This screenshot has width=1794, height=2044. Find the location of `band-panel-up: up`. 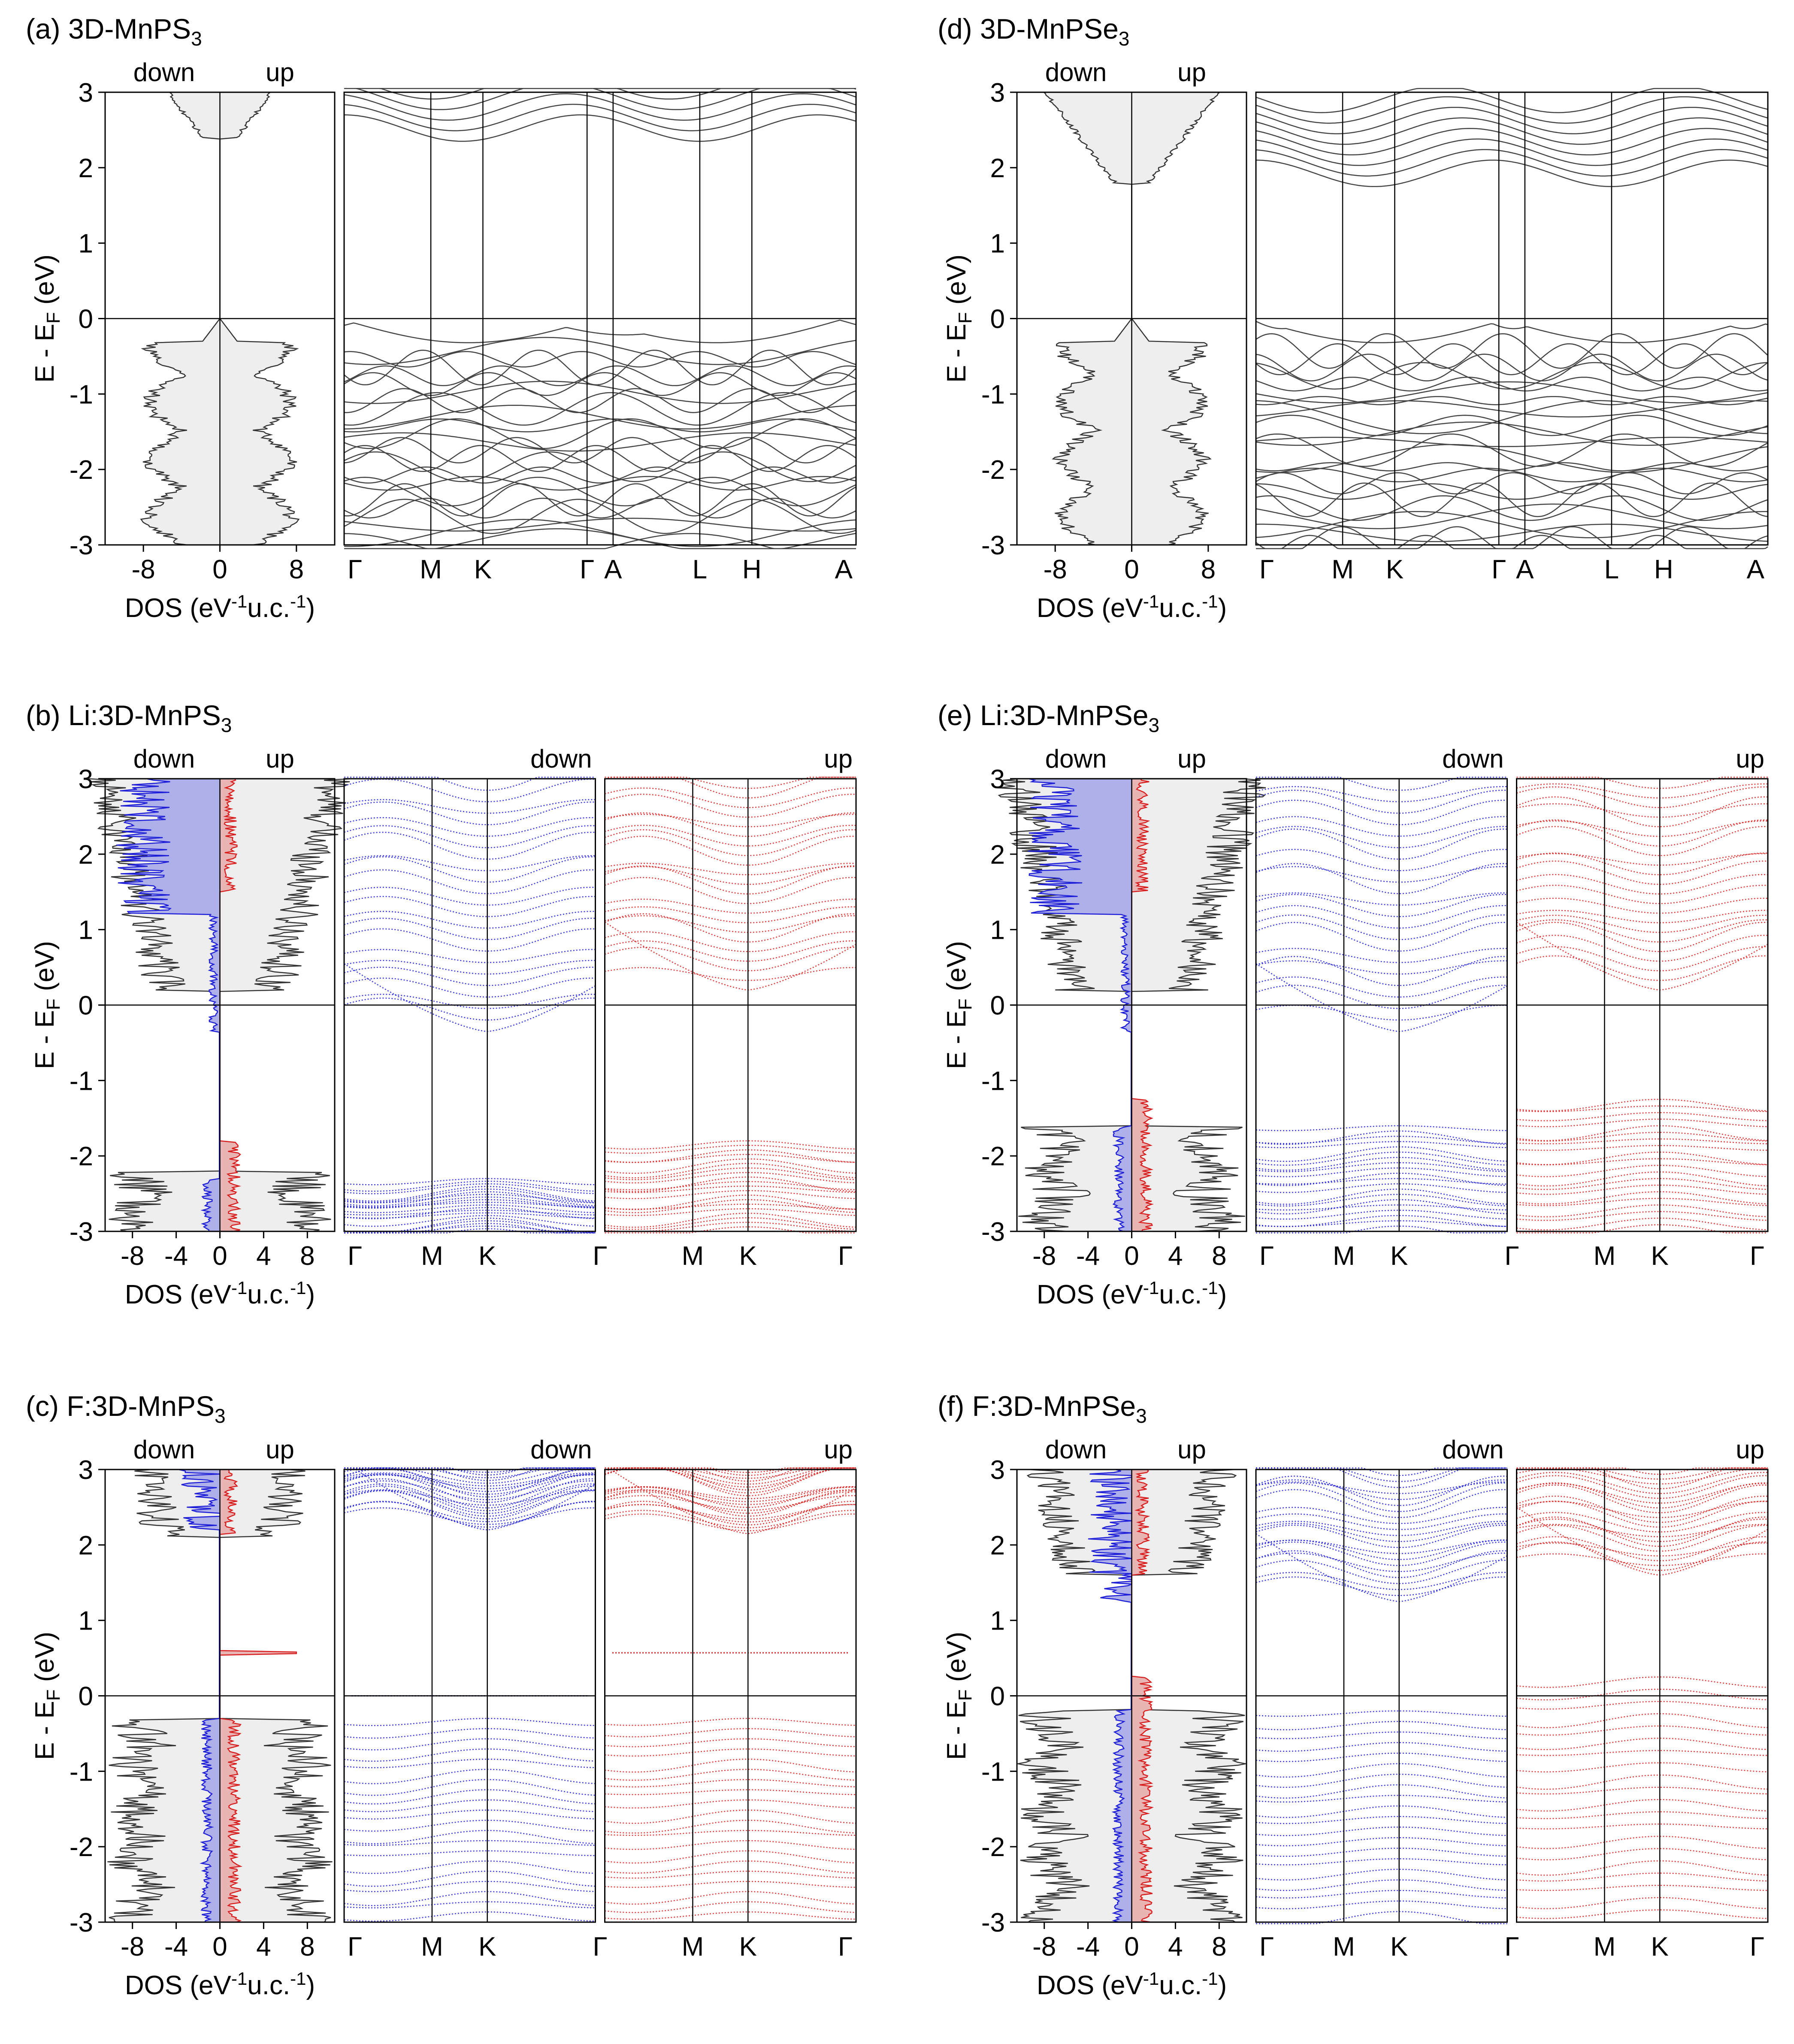

band-panel-up: up is located at coordinates (730, 989).